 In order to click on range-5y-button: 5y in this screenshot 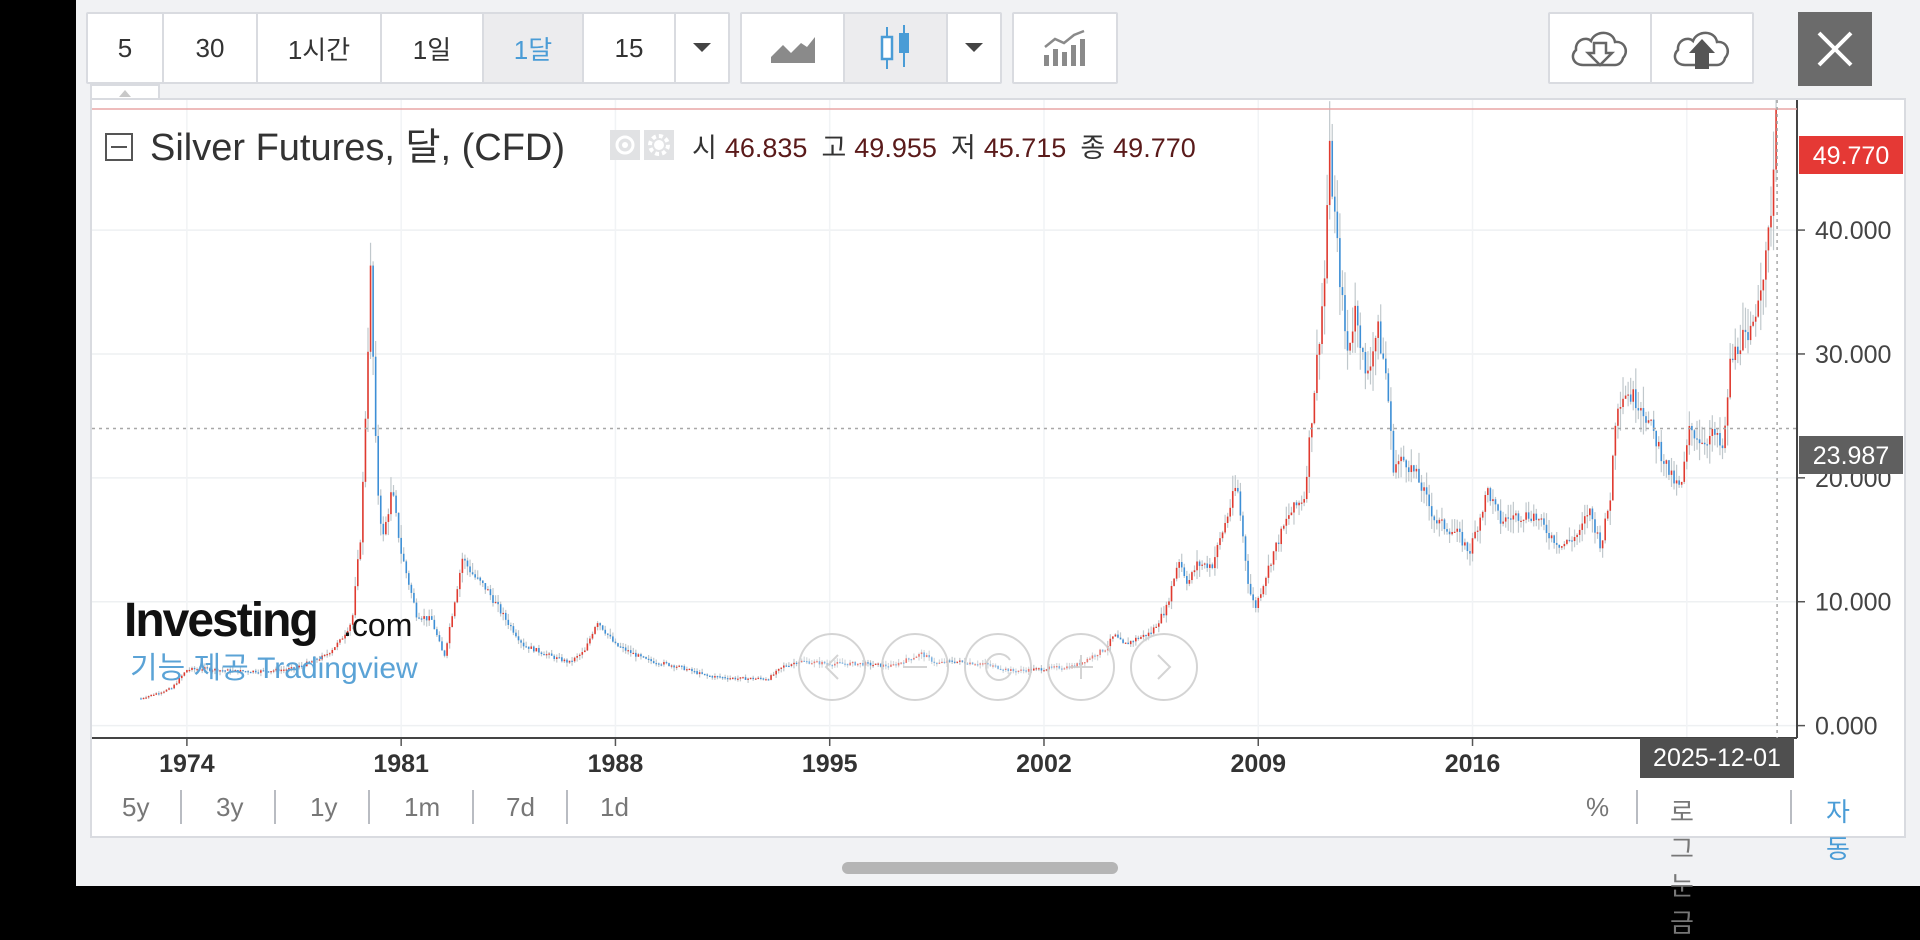, I will do `click(136, 807)`.